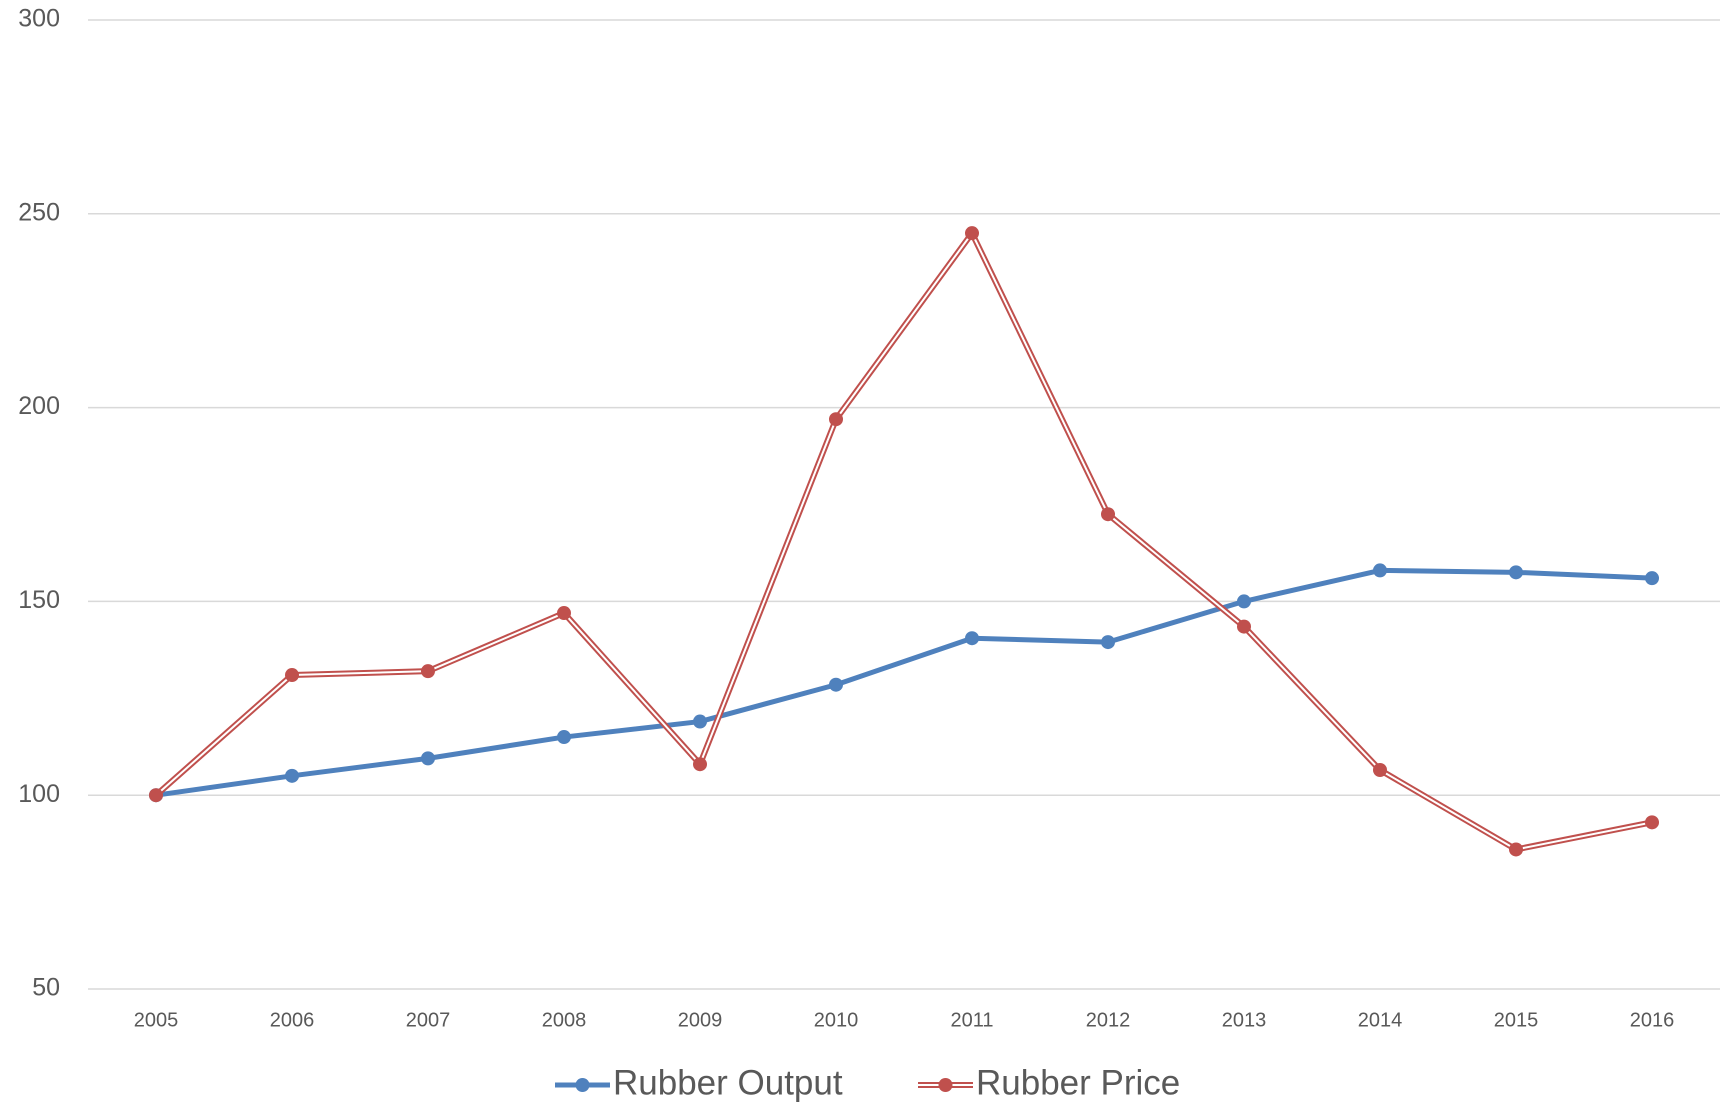 This screenshot has height=1107, width=1727. Describe the element at coordinates (971, 1020) in the screenshot. I see `x-tick-label: 2011` at that location.